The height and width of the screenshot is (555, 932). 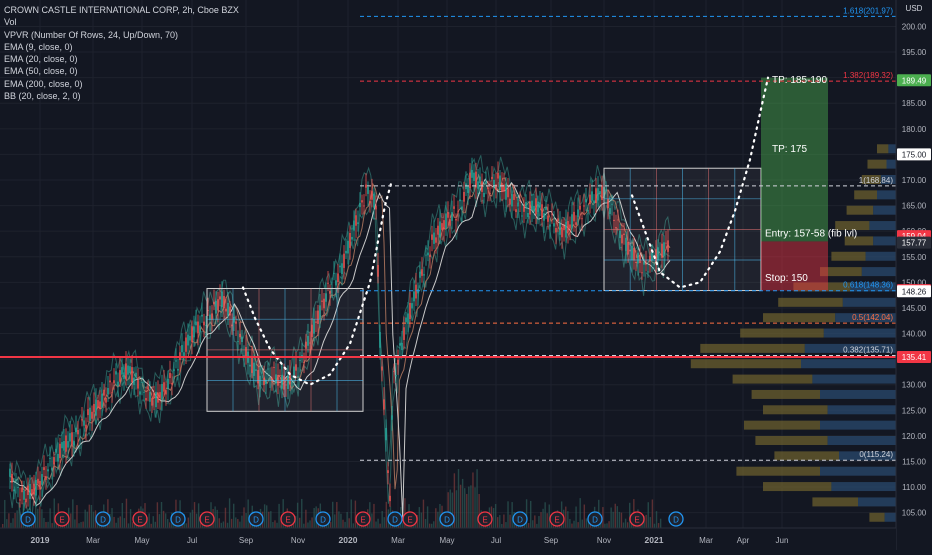 I want to click on price-label: 189.49, so click(x=914, y=80).